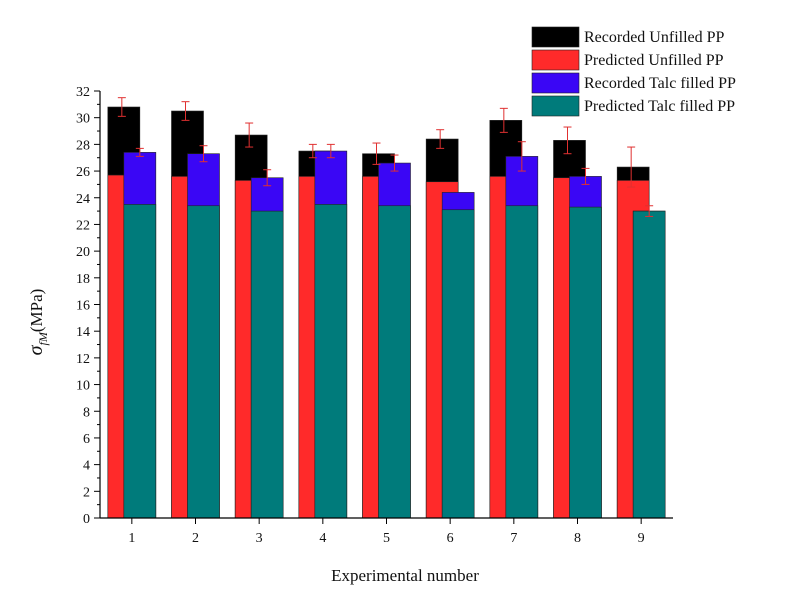 The image size is (797, 598). Describe the element at coordinates (555, 60) in the screenshot. I see `legend-swatch-predicted-unfilled-pp` at that location.